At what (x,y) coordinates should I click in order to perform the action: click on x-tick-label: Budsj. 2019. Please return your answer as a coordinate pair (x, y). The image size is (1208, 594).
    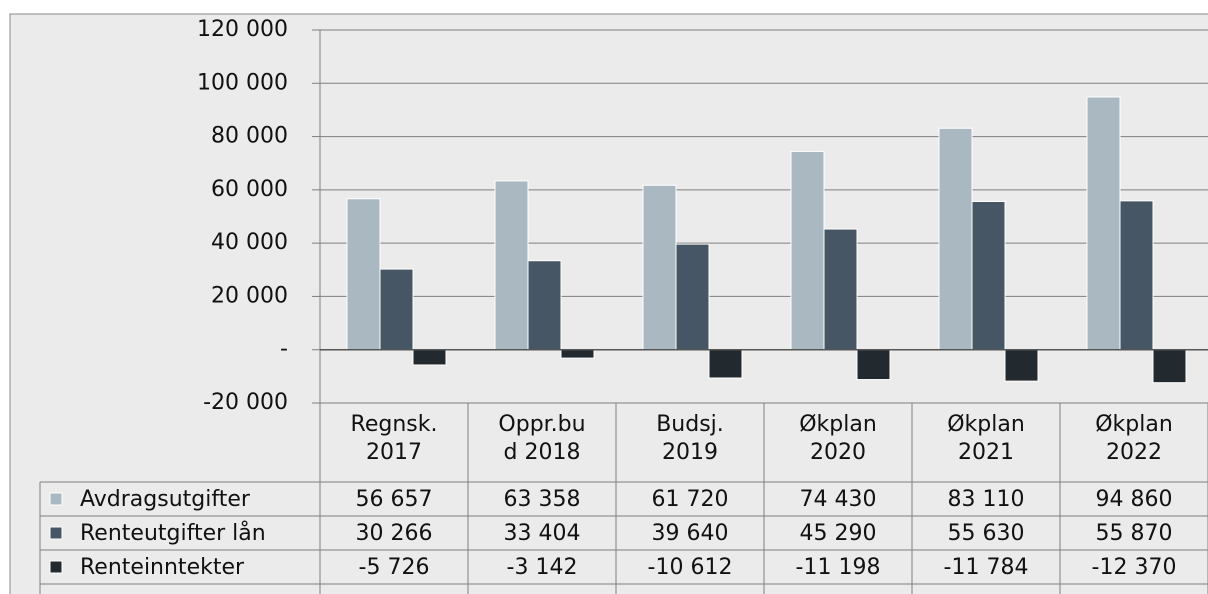
    Looking at the image, I should click on (690, 438).